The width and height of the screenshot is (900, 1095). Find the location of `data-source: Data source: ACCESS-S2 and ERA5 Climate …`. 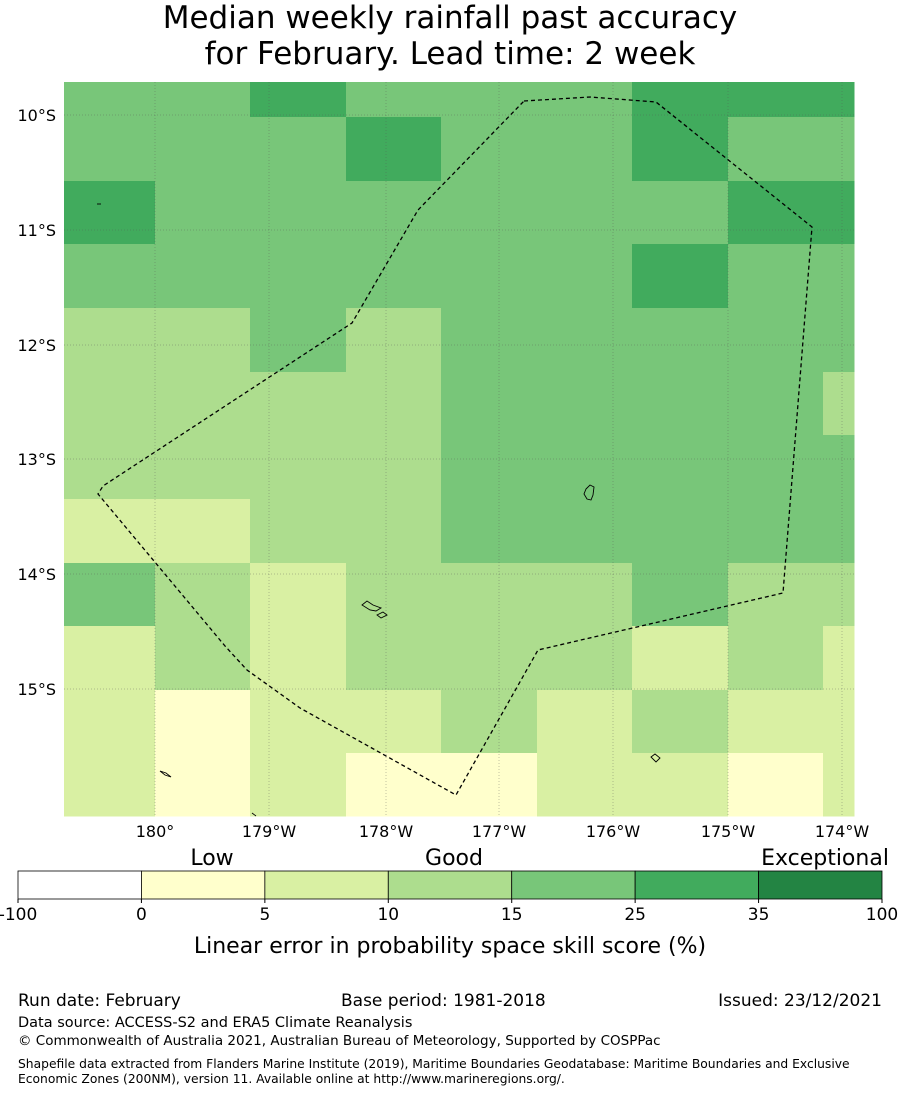

data-source: Data source: ACCESS-S2 and ERA5 Climate … is located at coordinates (215, 1023).